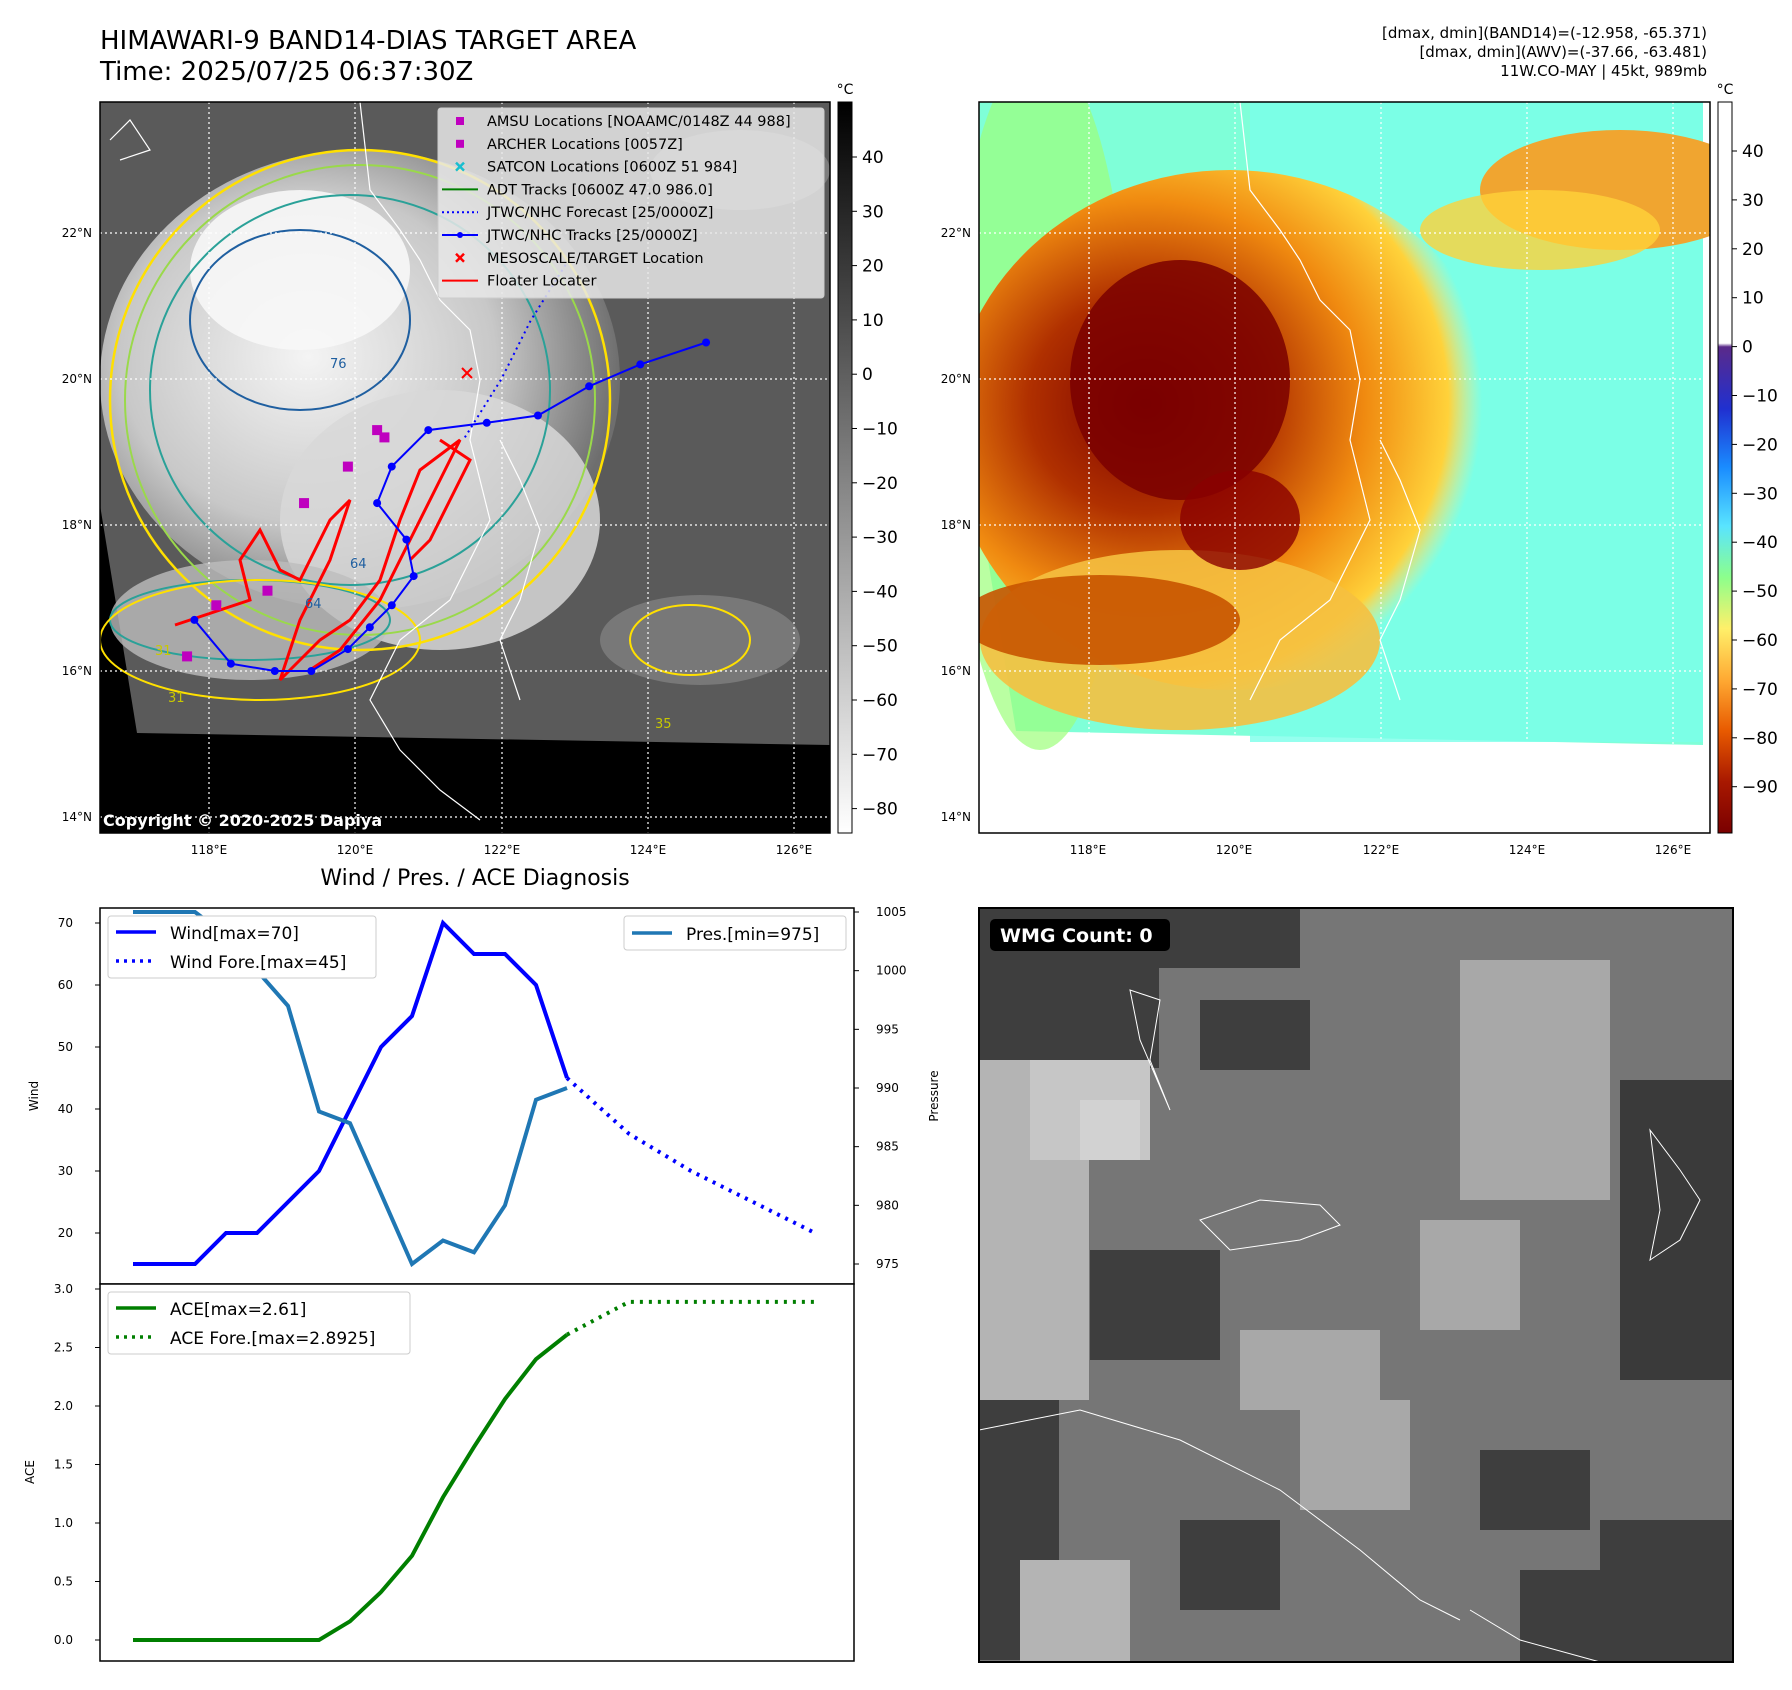  Describe the element at coordinates (1088, 850) in the screenshot. I see `lon-tick-label: 118°E` at that location.